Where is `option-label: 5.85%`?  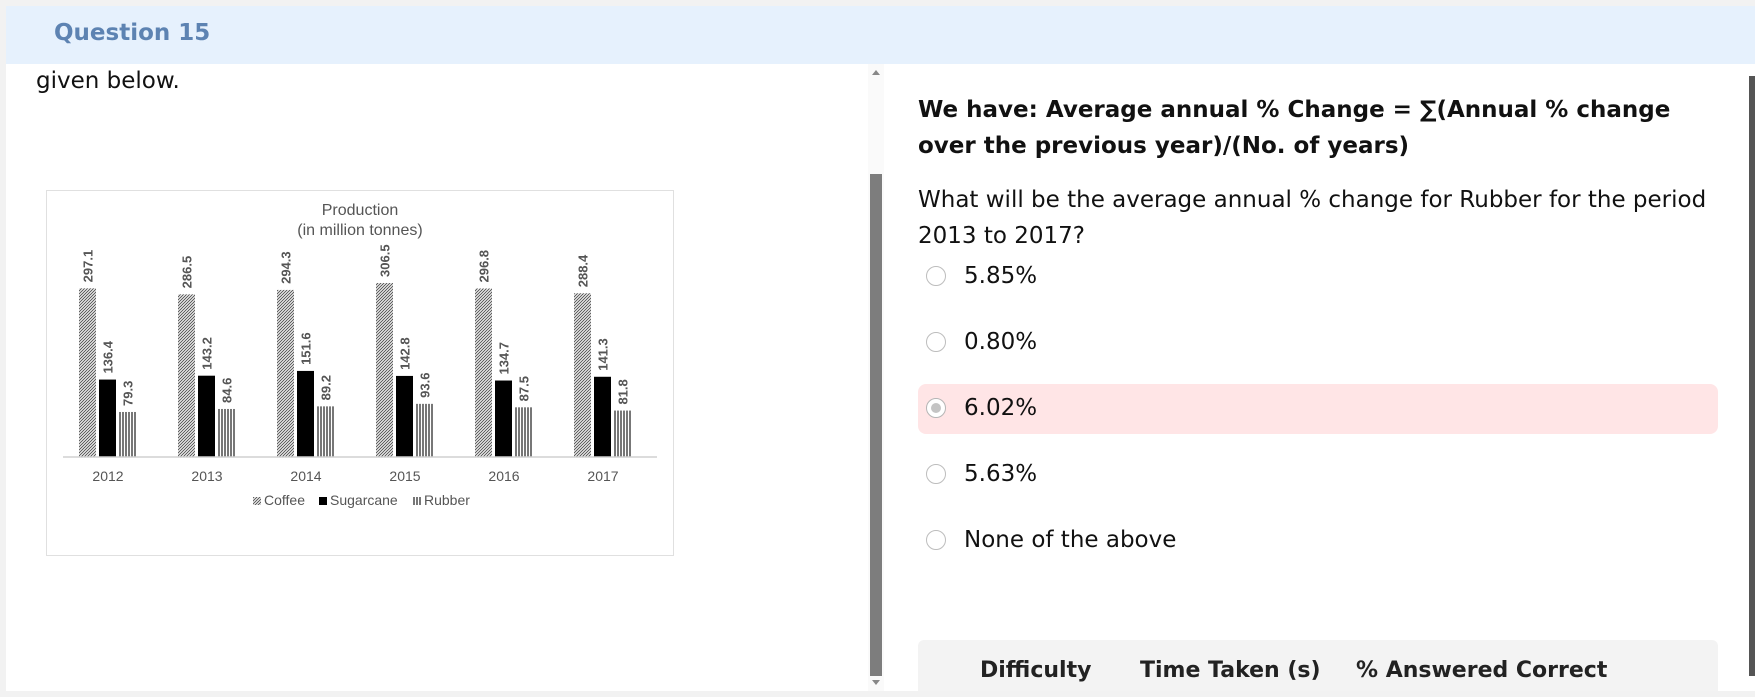
option-label: 5.85% is located at coordinates (1001, 276).